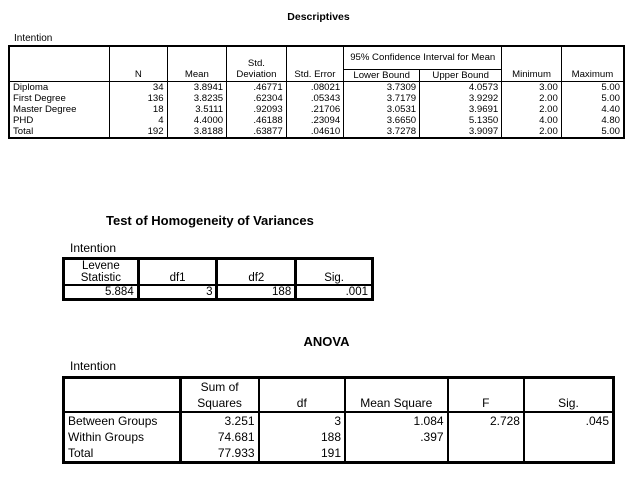 The width and height of the screenshot is (637, 477). Describe the element at coordinates (318, 17) in the screenshot. I see `descriptives-title: Descriptives` at that location.